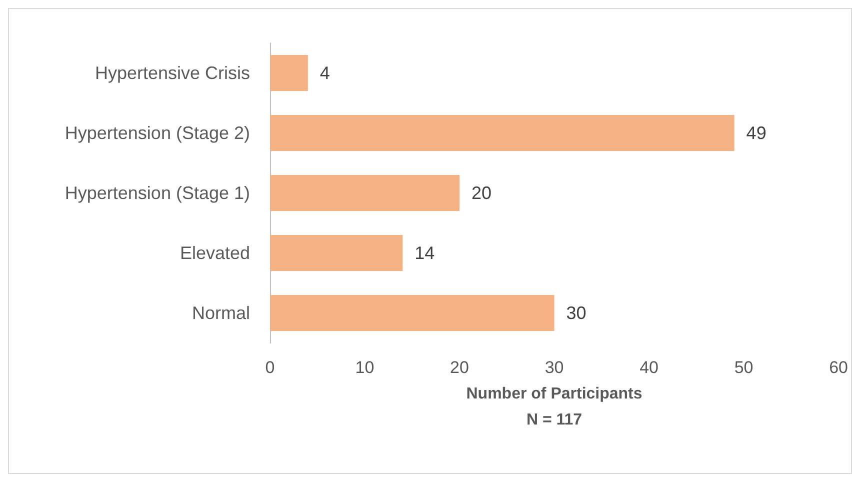 This screenshot has width=862, height=484. What do you see at coordinates (325, 73) in the screenshot?
I see `data-label: 4` at bounding box center [325, 73].